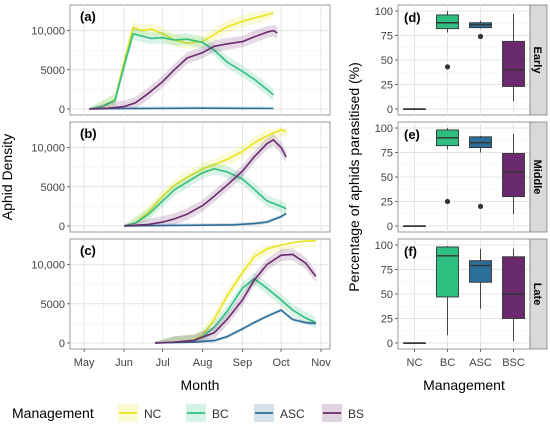 Image resolution: width=550 pixels, height=431 pixels. I want to click on panel-b-grid, so click(200, 177).